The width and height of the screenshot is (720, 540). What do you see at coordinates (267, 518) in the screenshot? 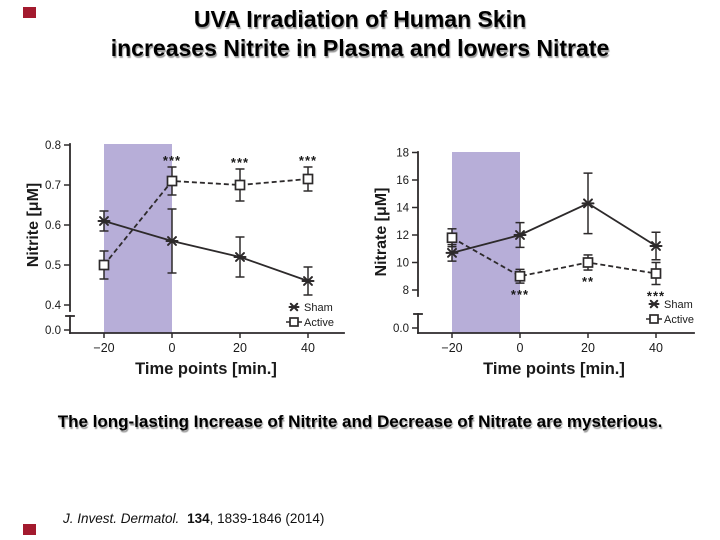
I see `citation-pages: , 1839-1846 (2014)` at bounding box center [267, 518].